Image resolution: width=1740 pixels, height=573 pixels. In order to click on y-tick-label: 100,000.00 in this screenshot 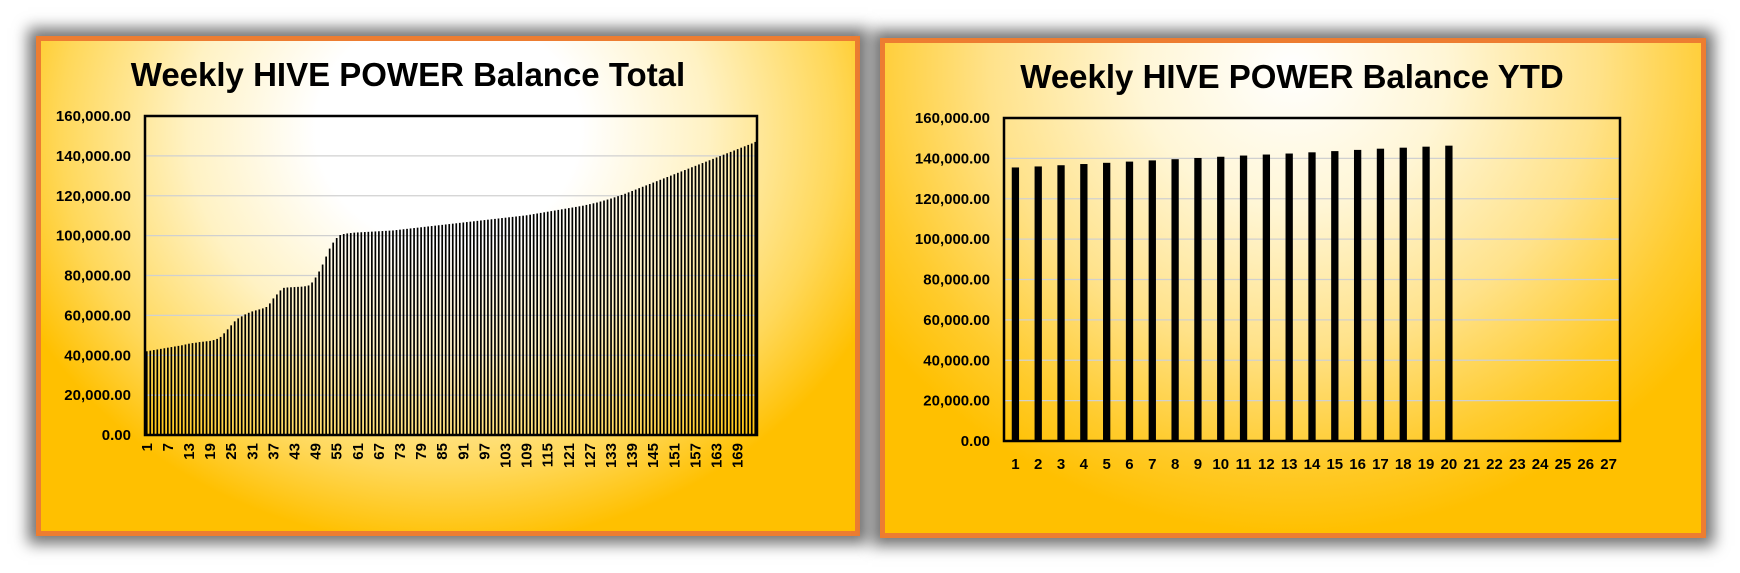, I will do `click(952, 239)`.